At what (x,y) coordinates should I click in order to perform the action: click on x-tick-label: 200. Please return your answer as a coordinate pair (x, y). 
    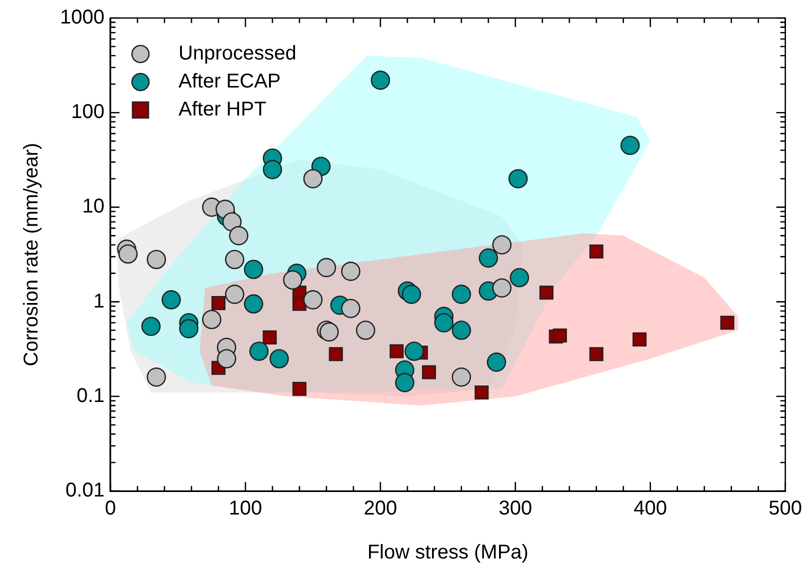
    Looking at the image, I should click on (381, 509).